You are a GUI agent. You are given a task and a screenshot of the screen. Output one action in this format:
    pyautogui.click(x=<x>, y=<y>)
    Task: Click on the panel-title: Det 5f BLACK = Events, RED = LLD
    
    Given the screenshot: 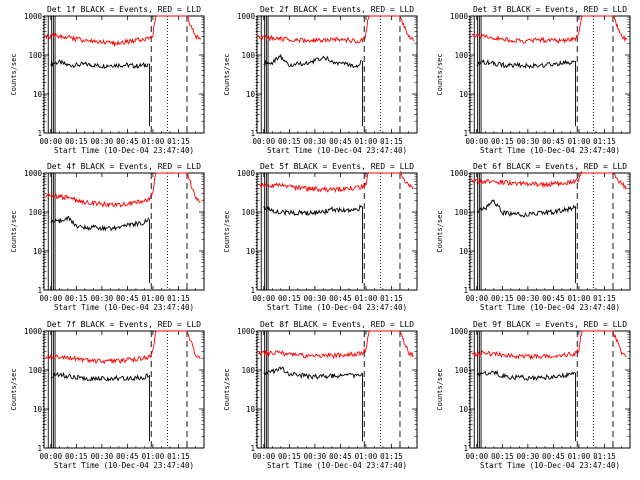 What is the action you would take?
    pyautogui.click(x=337, y=166)
    